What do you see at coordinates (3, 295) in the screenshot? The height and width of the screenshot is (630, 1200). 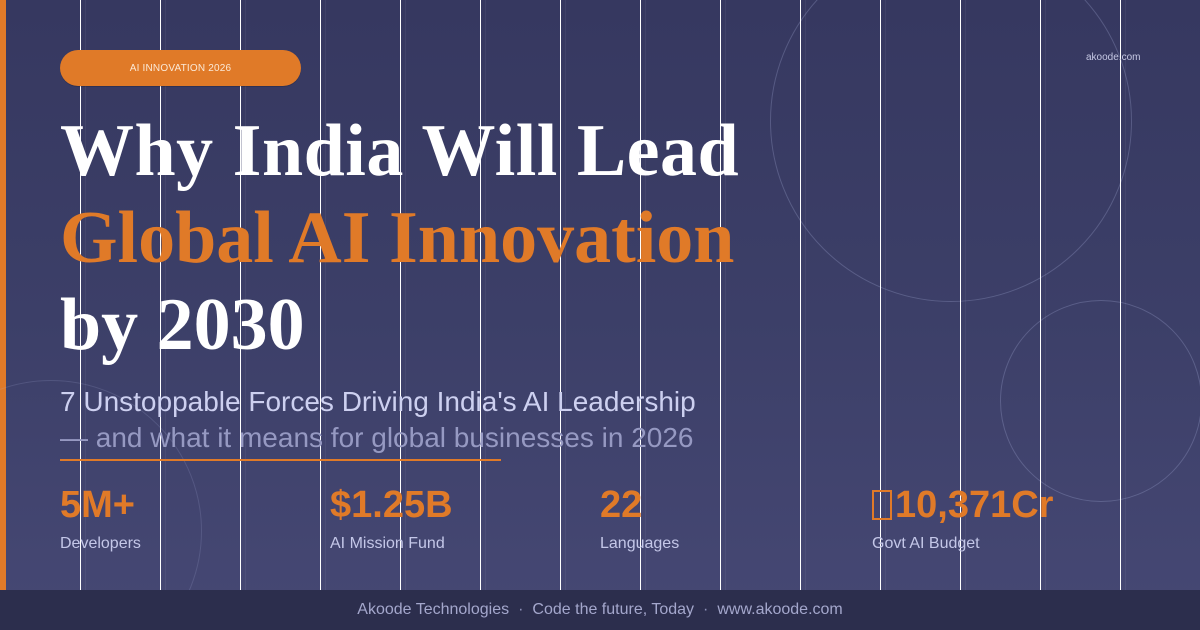 I see `left-accent-bar` at bounding box center [3, 295].